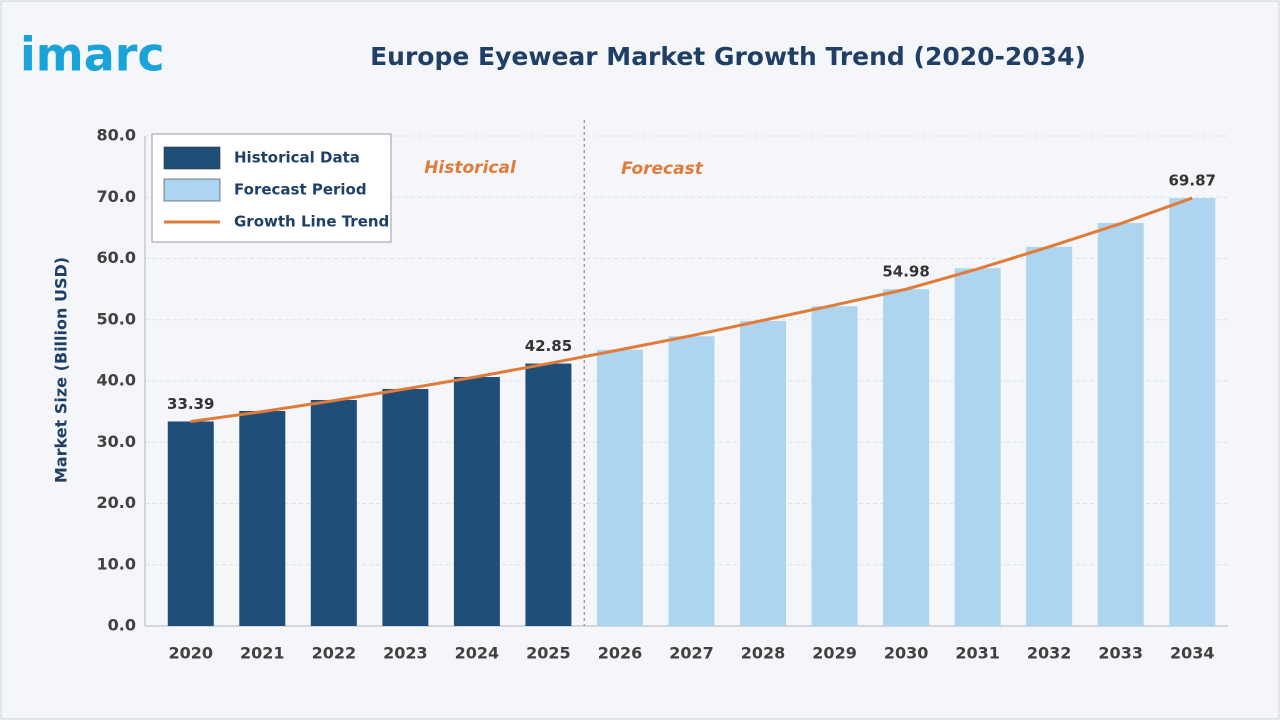  What do you see at coordinates (906, 653) in the screenshot?
I see `x-tick-label: 2030` at bounding box center [906, 653].